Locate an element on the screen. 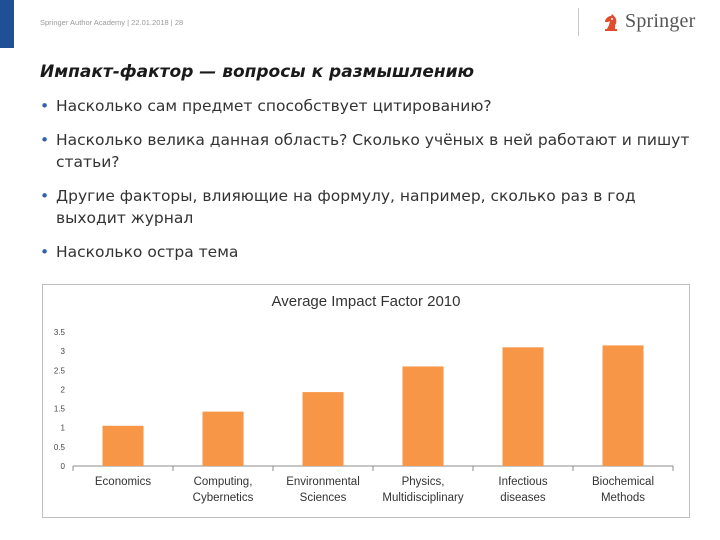  category-label: Biochemical is located at coordinates (623, 482).